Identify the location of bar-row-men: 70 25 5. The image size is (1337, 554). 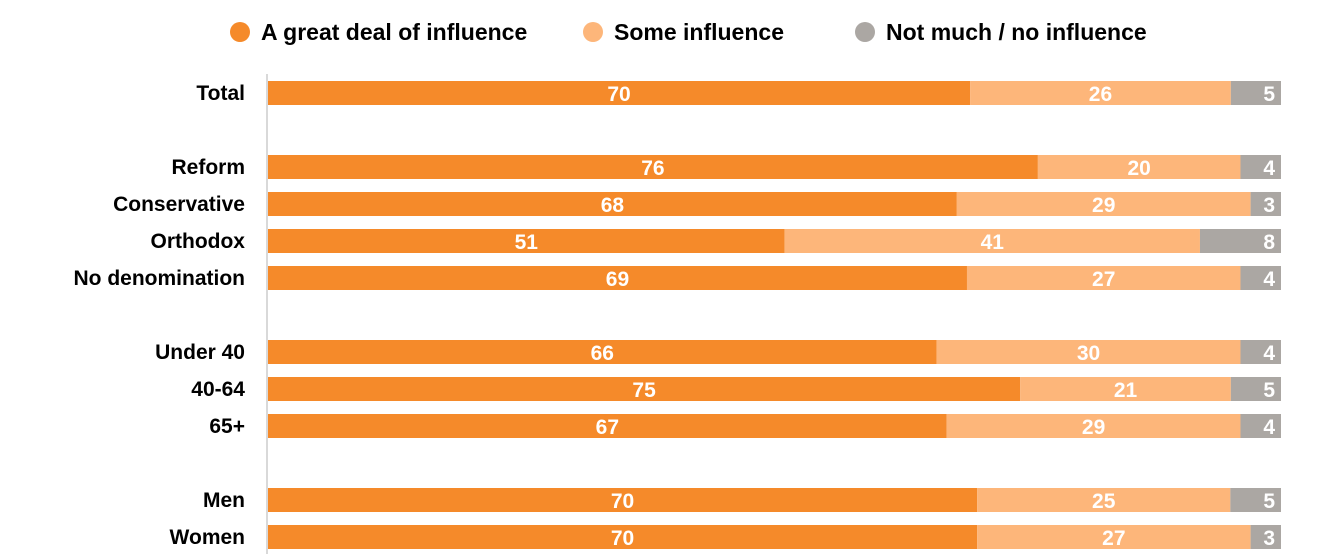
(774, 500).